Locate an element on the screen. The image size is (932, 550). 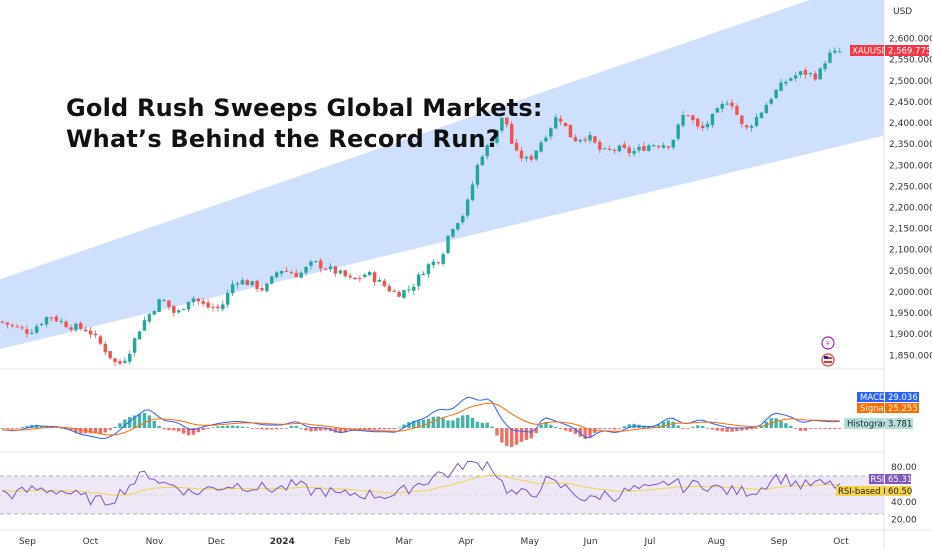
rsi-label: RSI is located at coordinates (878, 480).